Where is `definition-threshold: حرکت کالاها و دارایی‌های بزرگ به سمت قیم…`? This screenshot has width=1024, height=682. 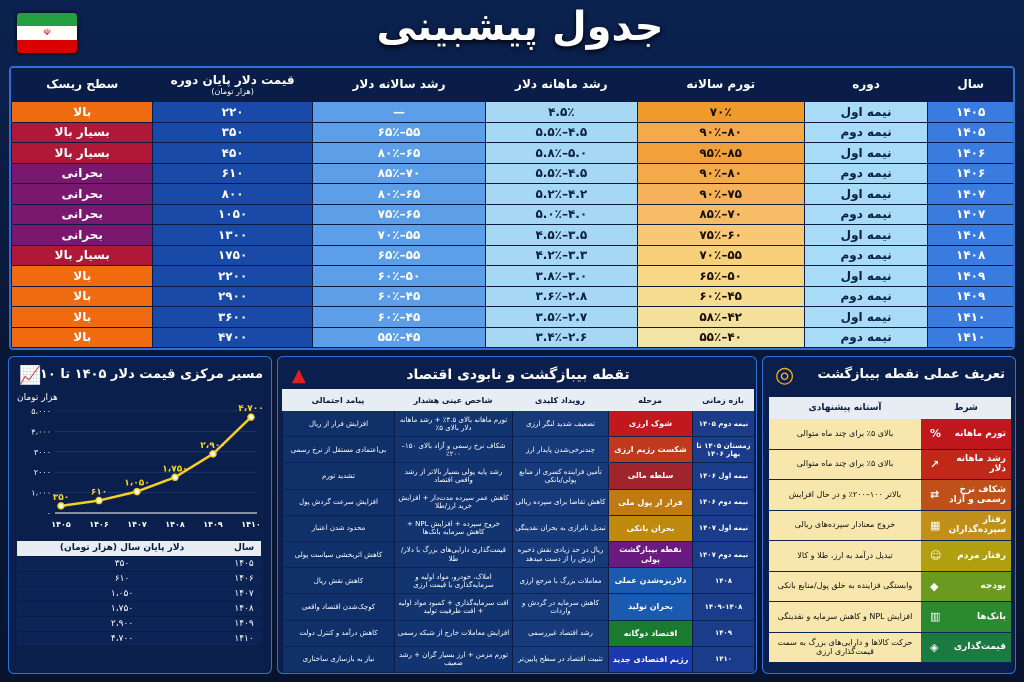
definition-threshold: حرکت کالاها و دارایی‌های بزرگ به سمت قیم… is located at coordinates (845, 647).